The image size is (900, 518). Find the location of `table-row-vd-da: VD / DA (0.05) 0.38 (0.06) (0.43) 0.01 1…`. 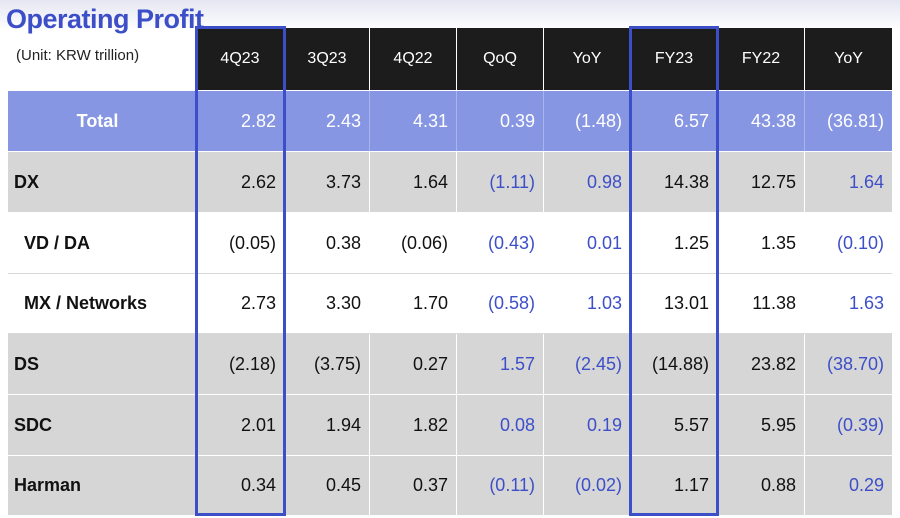

table-row-vd-da: VD / DA (0.05) 0.38 (0.06) (0.43) 0.01 1… is located at coordinates (450, 243).